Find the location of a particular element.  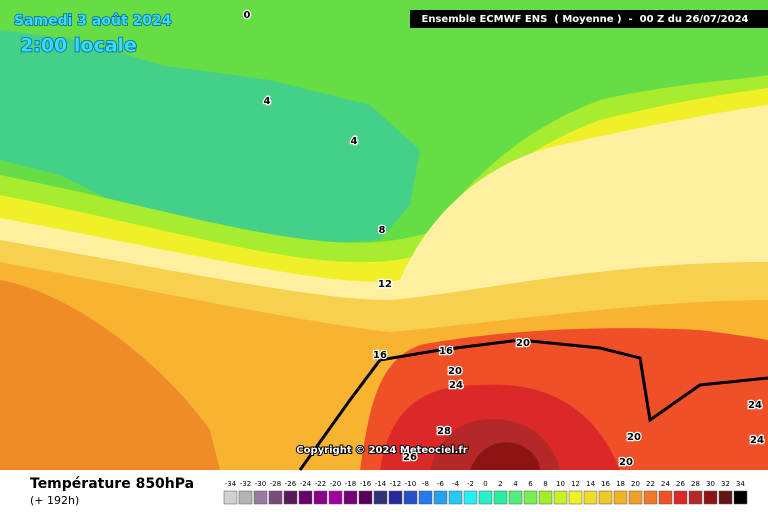

legend-label: 26 is located at coordinates (680, 484).